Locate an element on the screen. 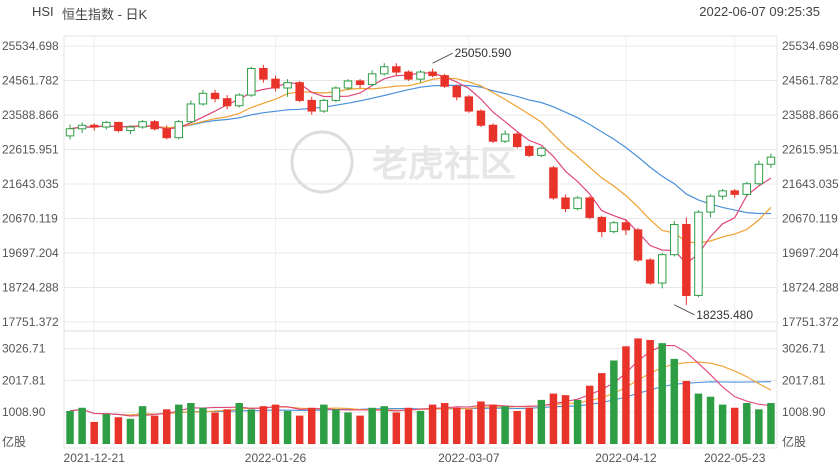 Image resolution: width=840 pixels, height=470 pixels. y-tick-label-left: 18724.288 is located at coordinates (30, 288).